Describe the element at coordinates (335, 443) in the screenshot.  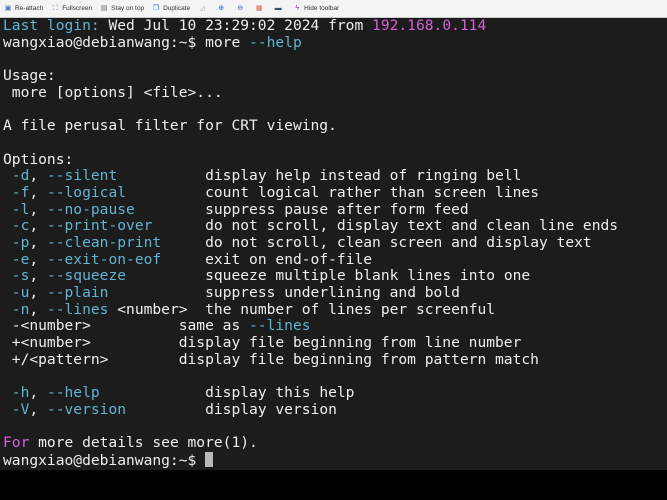
I see `terminal-line: For more details see more(1).` at that location.